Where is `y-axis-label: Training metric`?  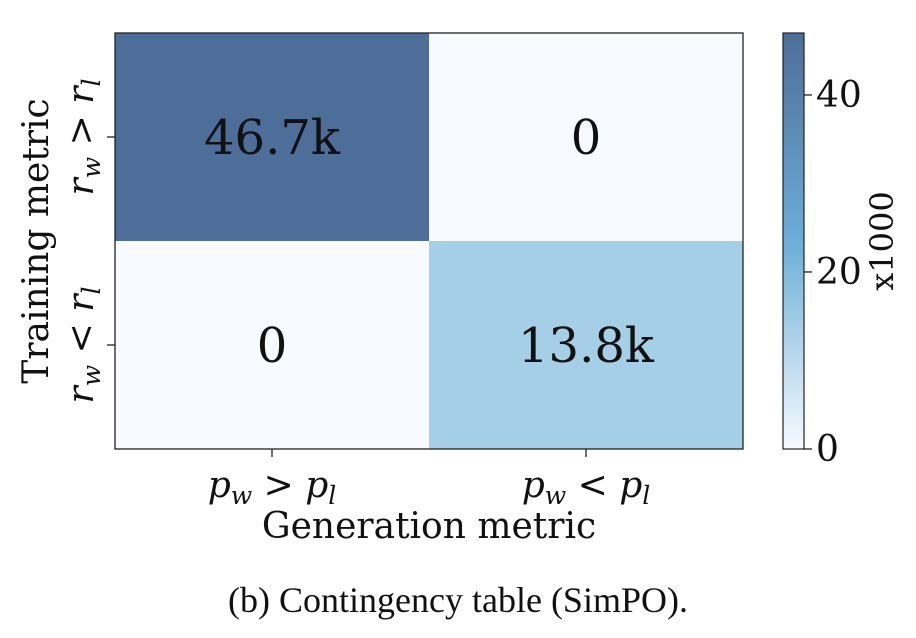
y-axis-label: Training metric is located at coordinates (36, 240).